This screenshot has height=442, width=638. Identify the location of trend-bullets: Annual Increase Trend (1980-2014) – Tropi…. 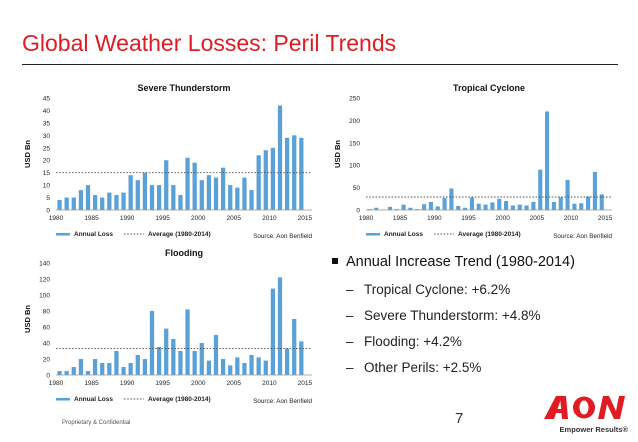
(480, 320).